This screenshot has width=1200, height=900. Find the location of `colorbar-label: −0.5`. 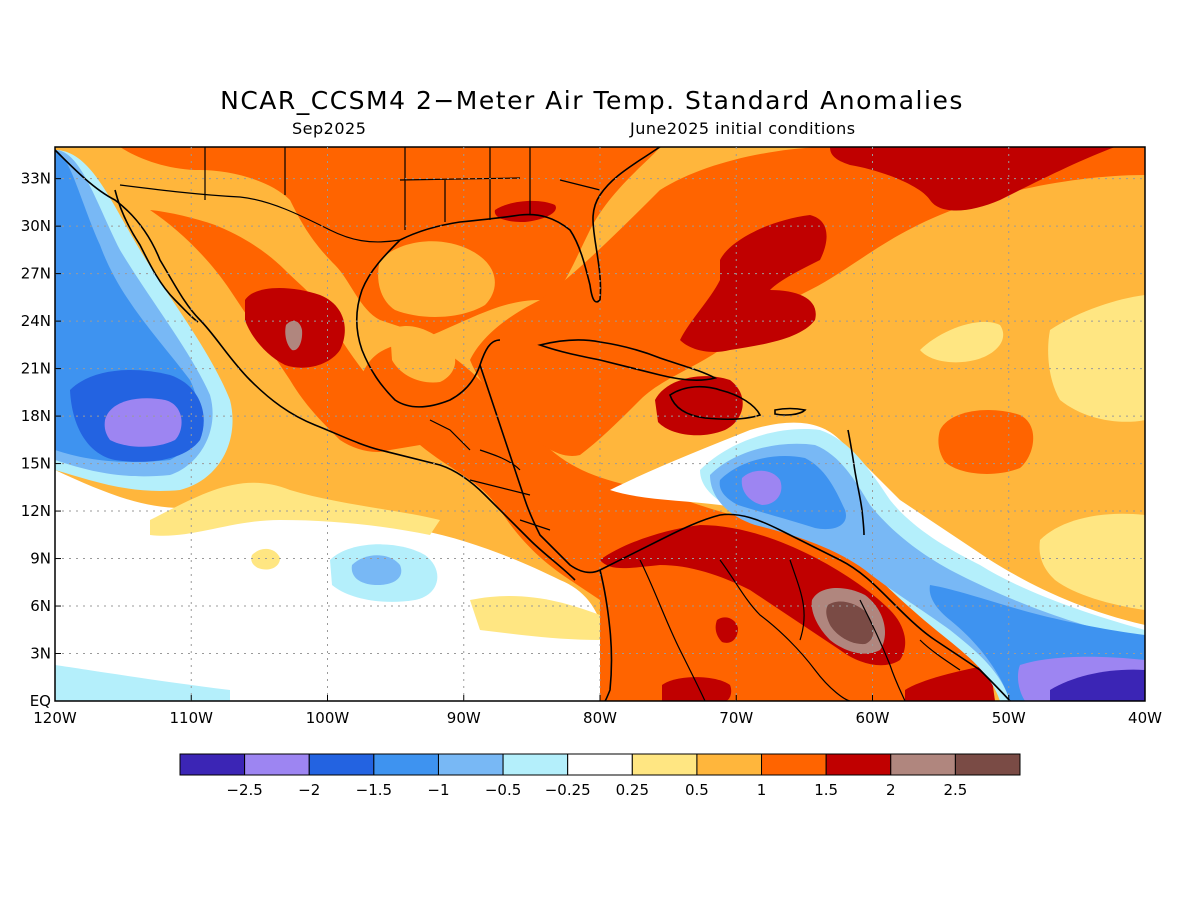

colorbar-label: −0.5 is located at coordinates (503, 790).